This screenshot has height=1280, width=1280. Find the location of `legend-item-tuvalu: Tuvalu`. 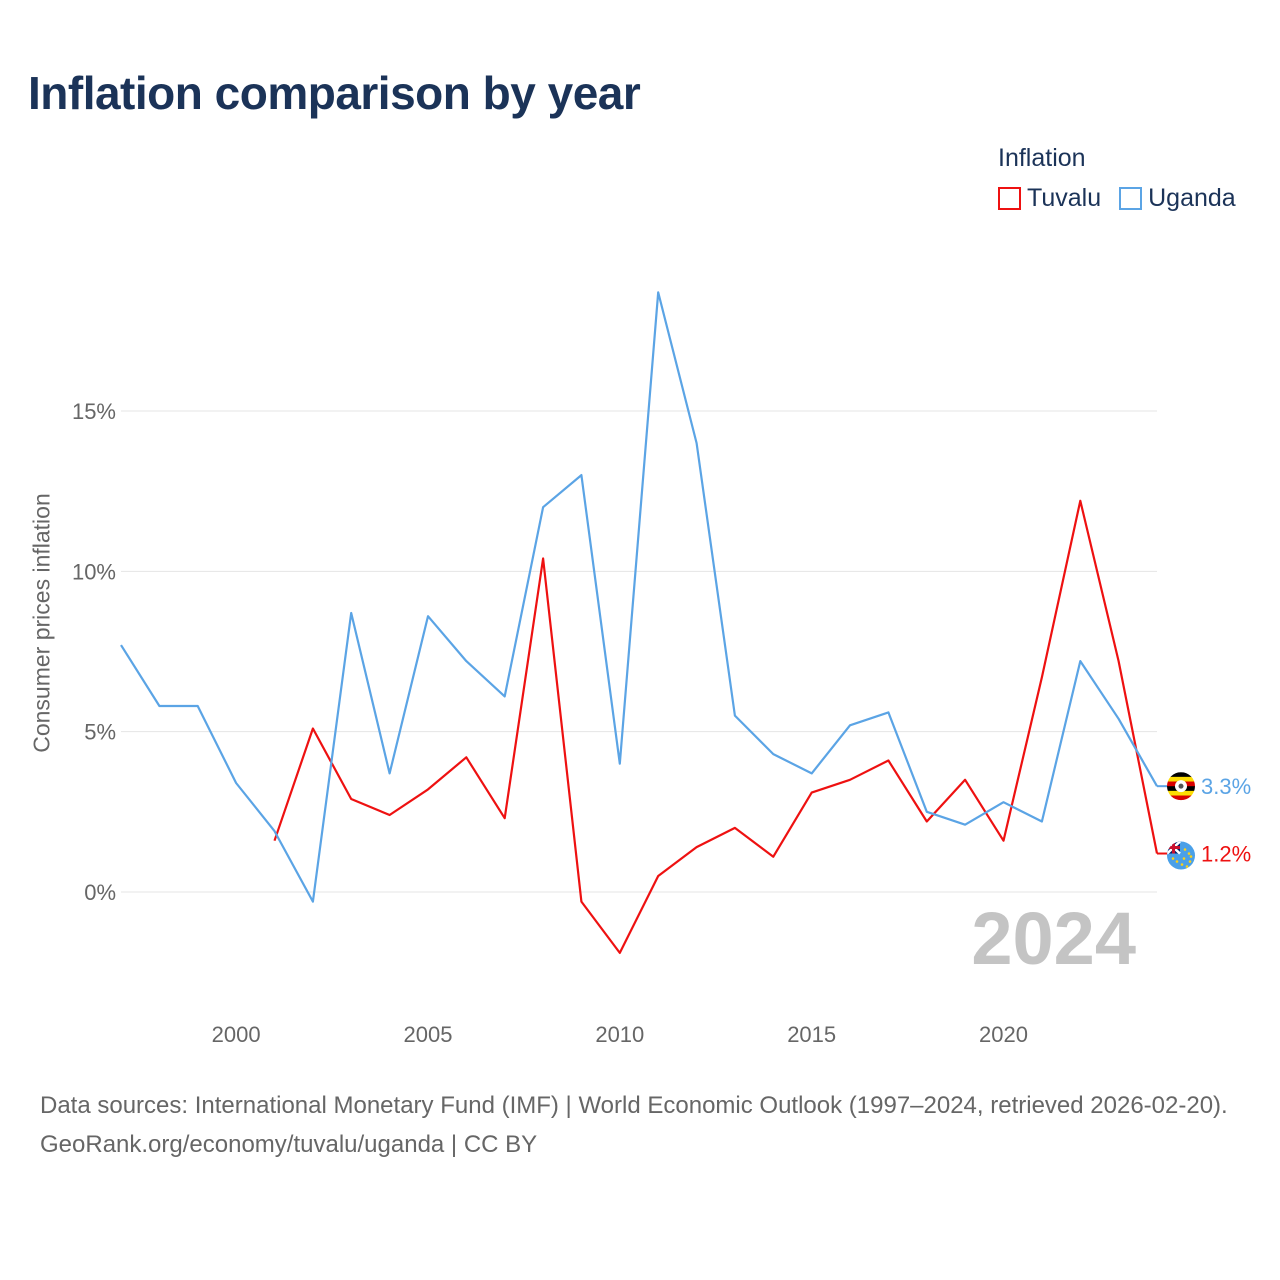

legend-item-tuvalu: Tuvalu is located at coordinates (1049, 198).